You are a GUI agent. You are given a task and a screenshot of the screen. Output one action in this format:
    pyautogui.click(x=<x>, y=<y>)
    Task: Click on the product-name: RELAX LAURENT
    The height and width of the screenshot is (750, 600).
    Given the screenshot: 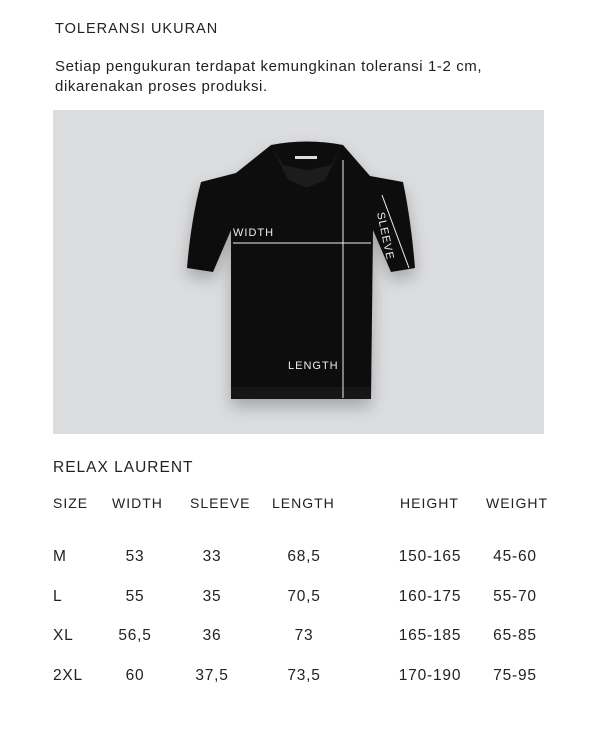 What is the action you would take?
    pyautogui.click(x=123, y=467)
    